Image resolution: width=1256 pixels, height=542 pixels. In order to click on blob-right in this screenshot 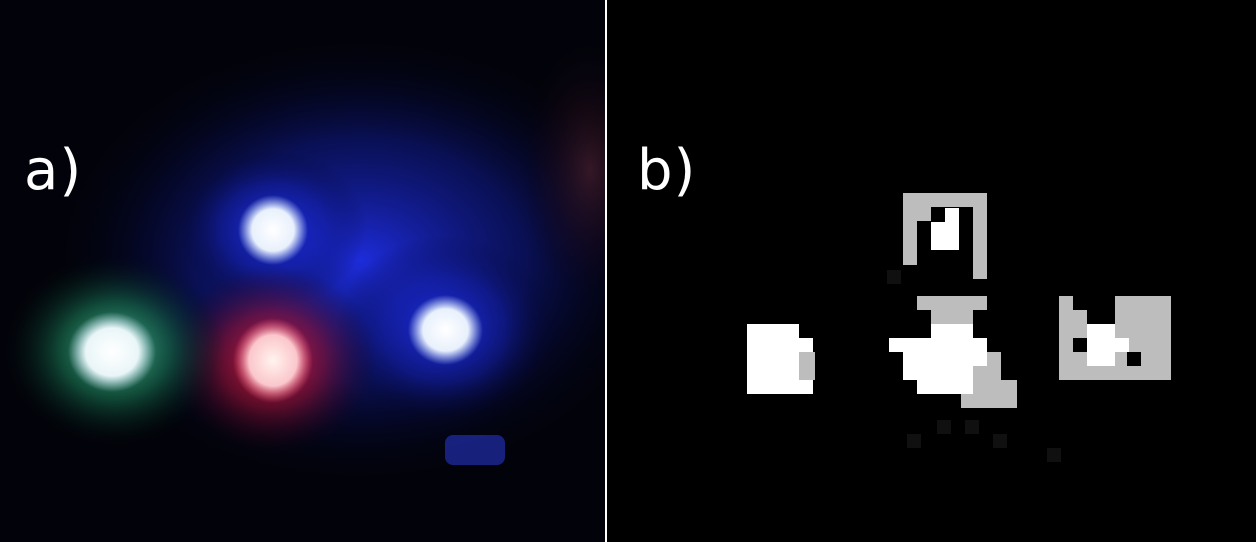, I will do `click(1115, 338)`.